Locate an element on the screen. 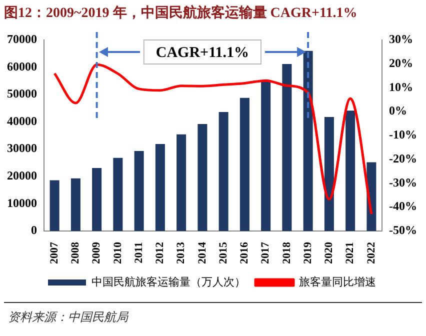 Image resolution: width=426 pixels, height=336 pixels. y-tick-label: 20000 is located at coordinates (22, 175).